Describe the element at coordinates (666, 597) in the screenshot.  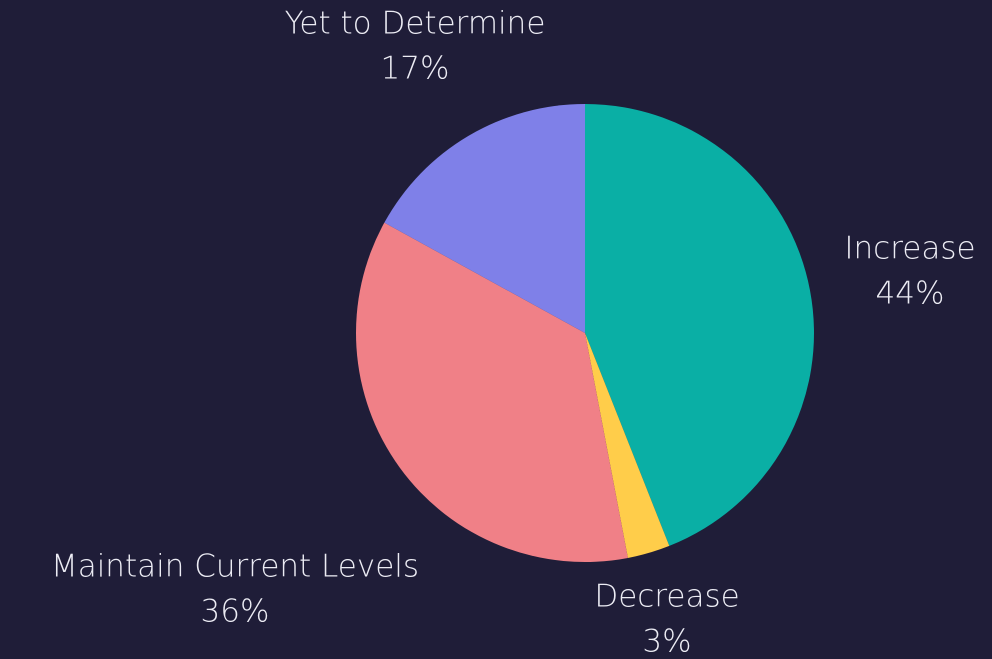
I see `slice-label: Decrease` at that location.